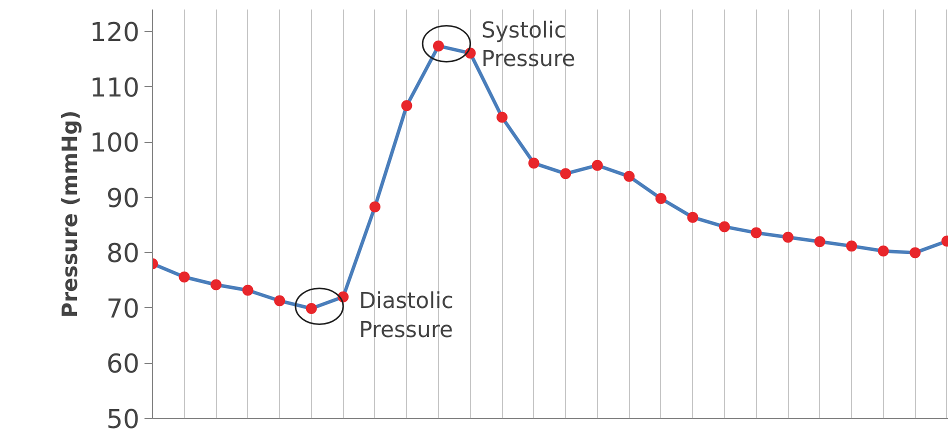 This screenshot has width=948, height=440. What do you see at coordinates (528, 45) in the screenshot?
I see `annotation: Systolic Pressure` at bounding box center [528, 45].